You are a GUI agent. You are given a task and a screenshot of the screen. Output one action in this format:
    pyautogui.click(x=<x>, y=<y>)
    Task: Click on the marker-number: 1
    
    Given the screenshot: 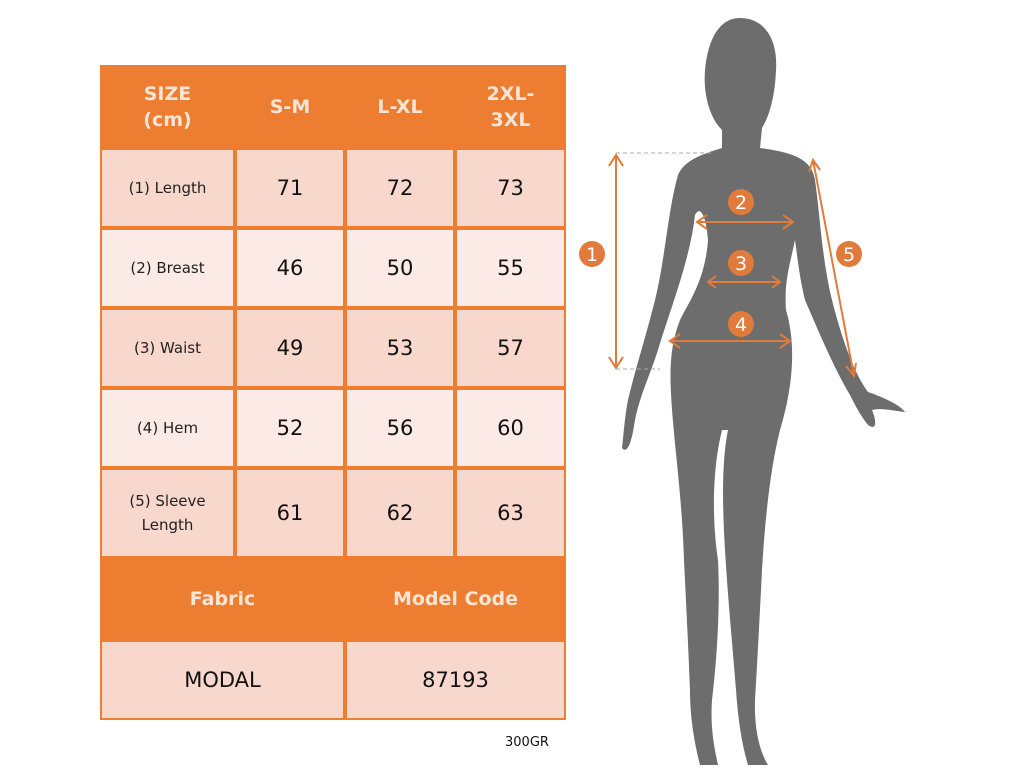 What is the action you would take?
    pyautogui.click(x=592, y=255)
    